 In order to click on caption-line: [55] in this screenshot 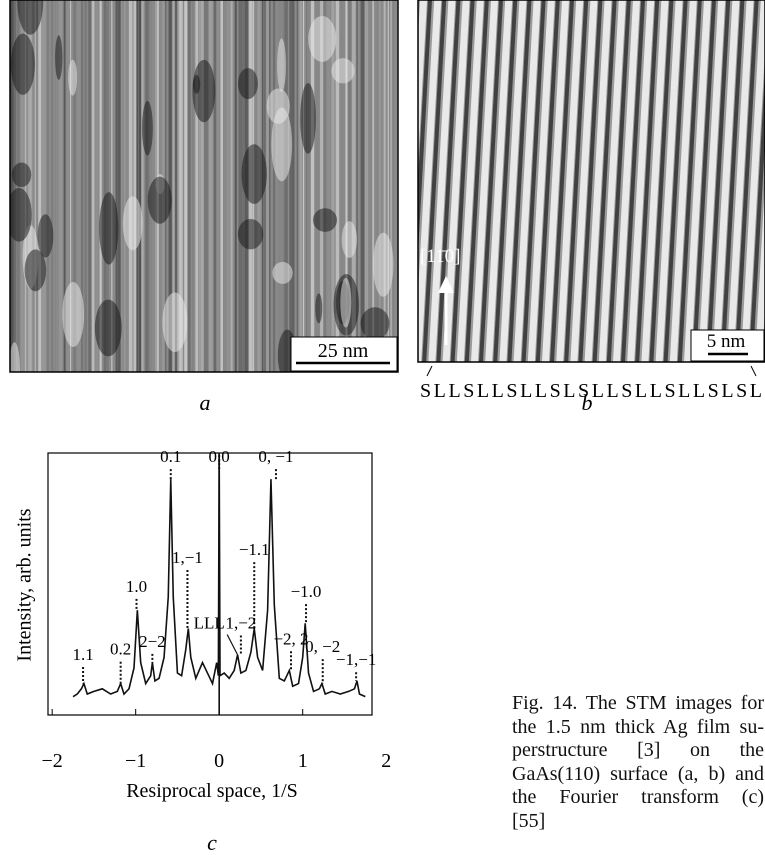, I will do `click(529, 820)`.